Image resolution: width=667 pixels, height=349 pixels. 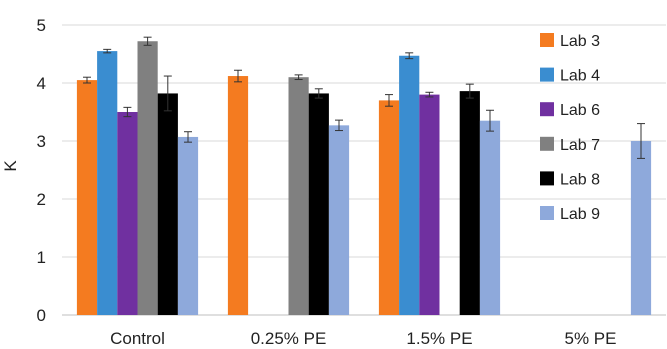 What do you see at coordinates (591, 338) in the screenshot?
I see `category-label: 5% PE` at bounding box center [591, 338].